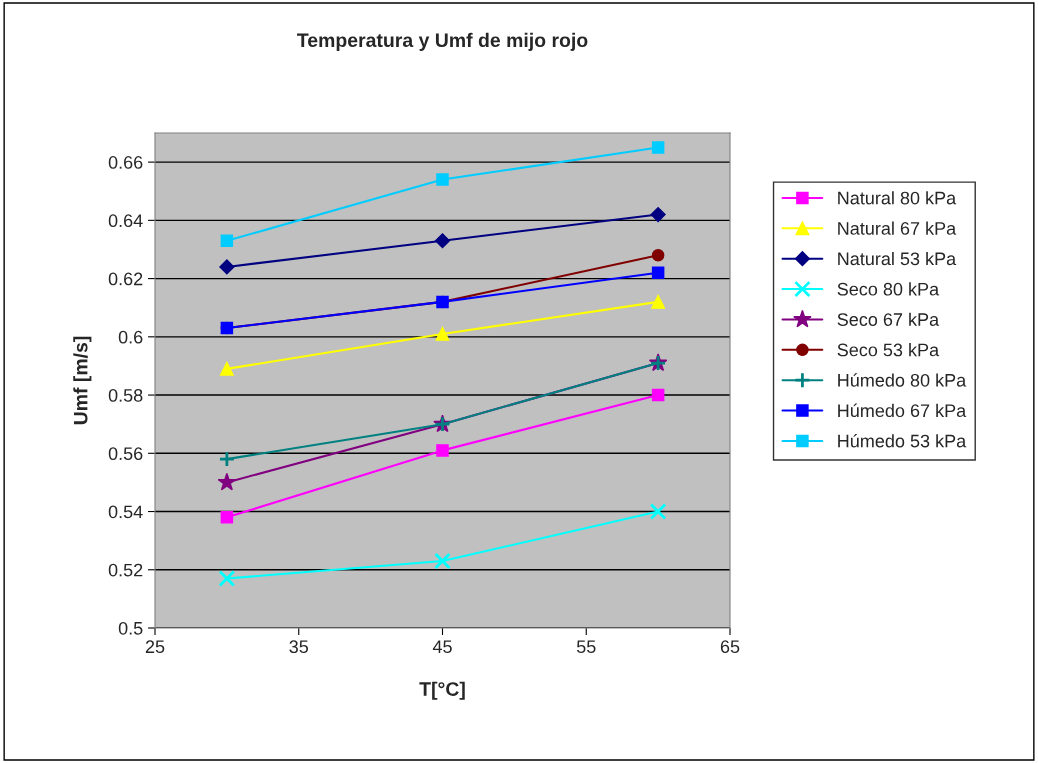 The width and height of the screenshot is (1038, 763). I want to click on legend-label: Seco 80 kPa, so click(888, 289).